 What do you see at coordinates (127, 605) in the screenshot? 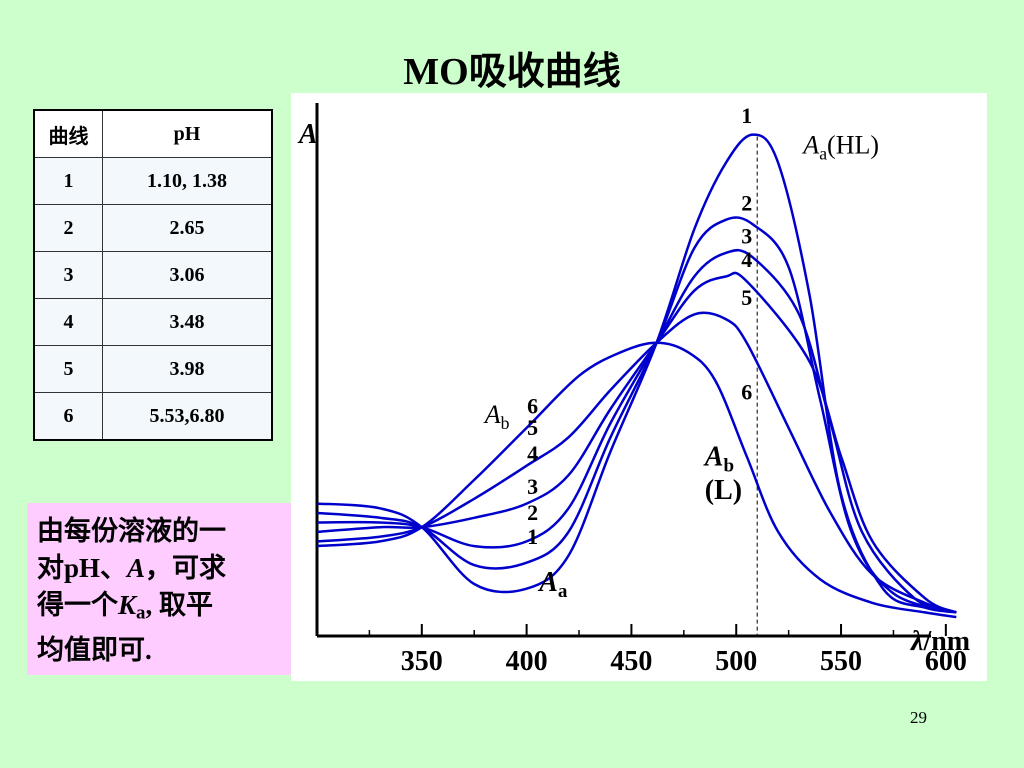
I see `note-symbol-k: K` at bounding box center [127, 605].